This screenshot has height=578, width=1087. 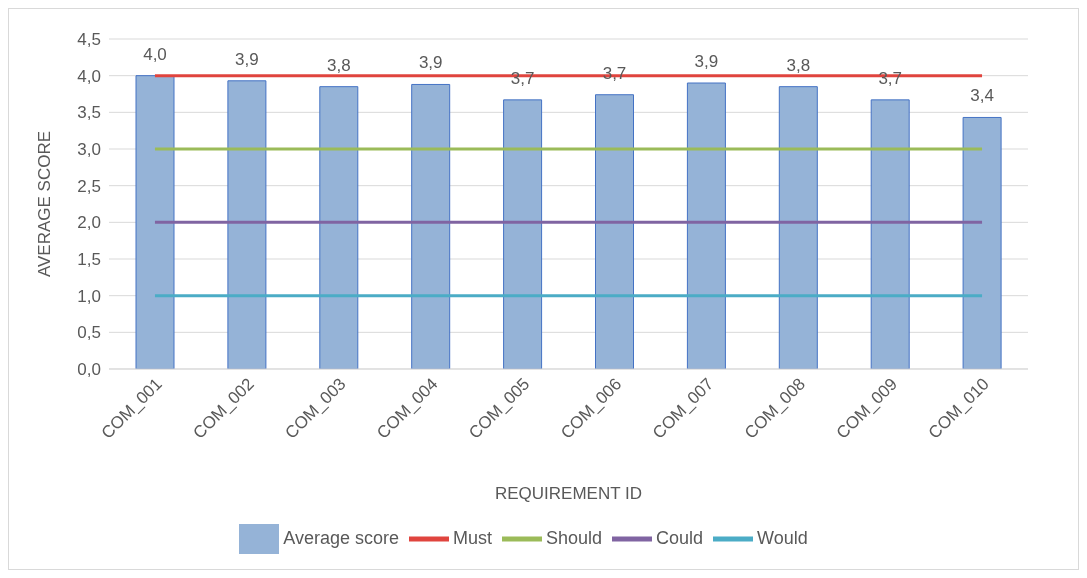 I want to click on legend-label: Could, so click(x=680, y=537).